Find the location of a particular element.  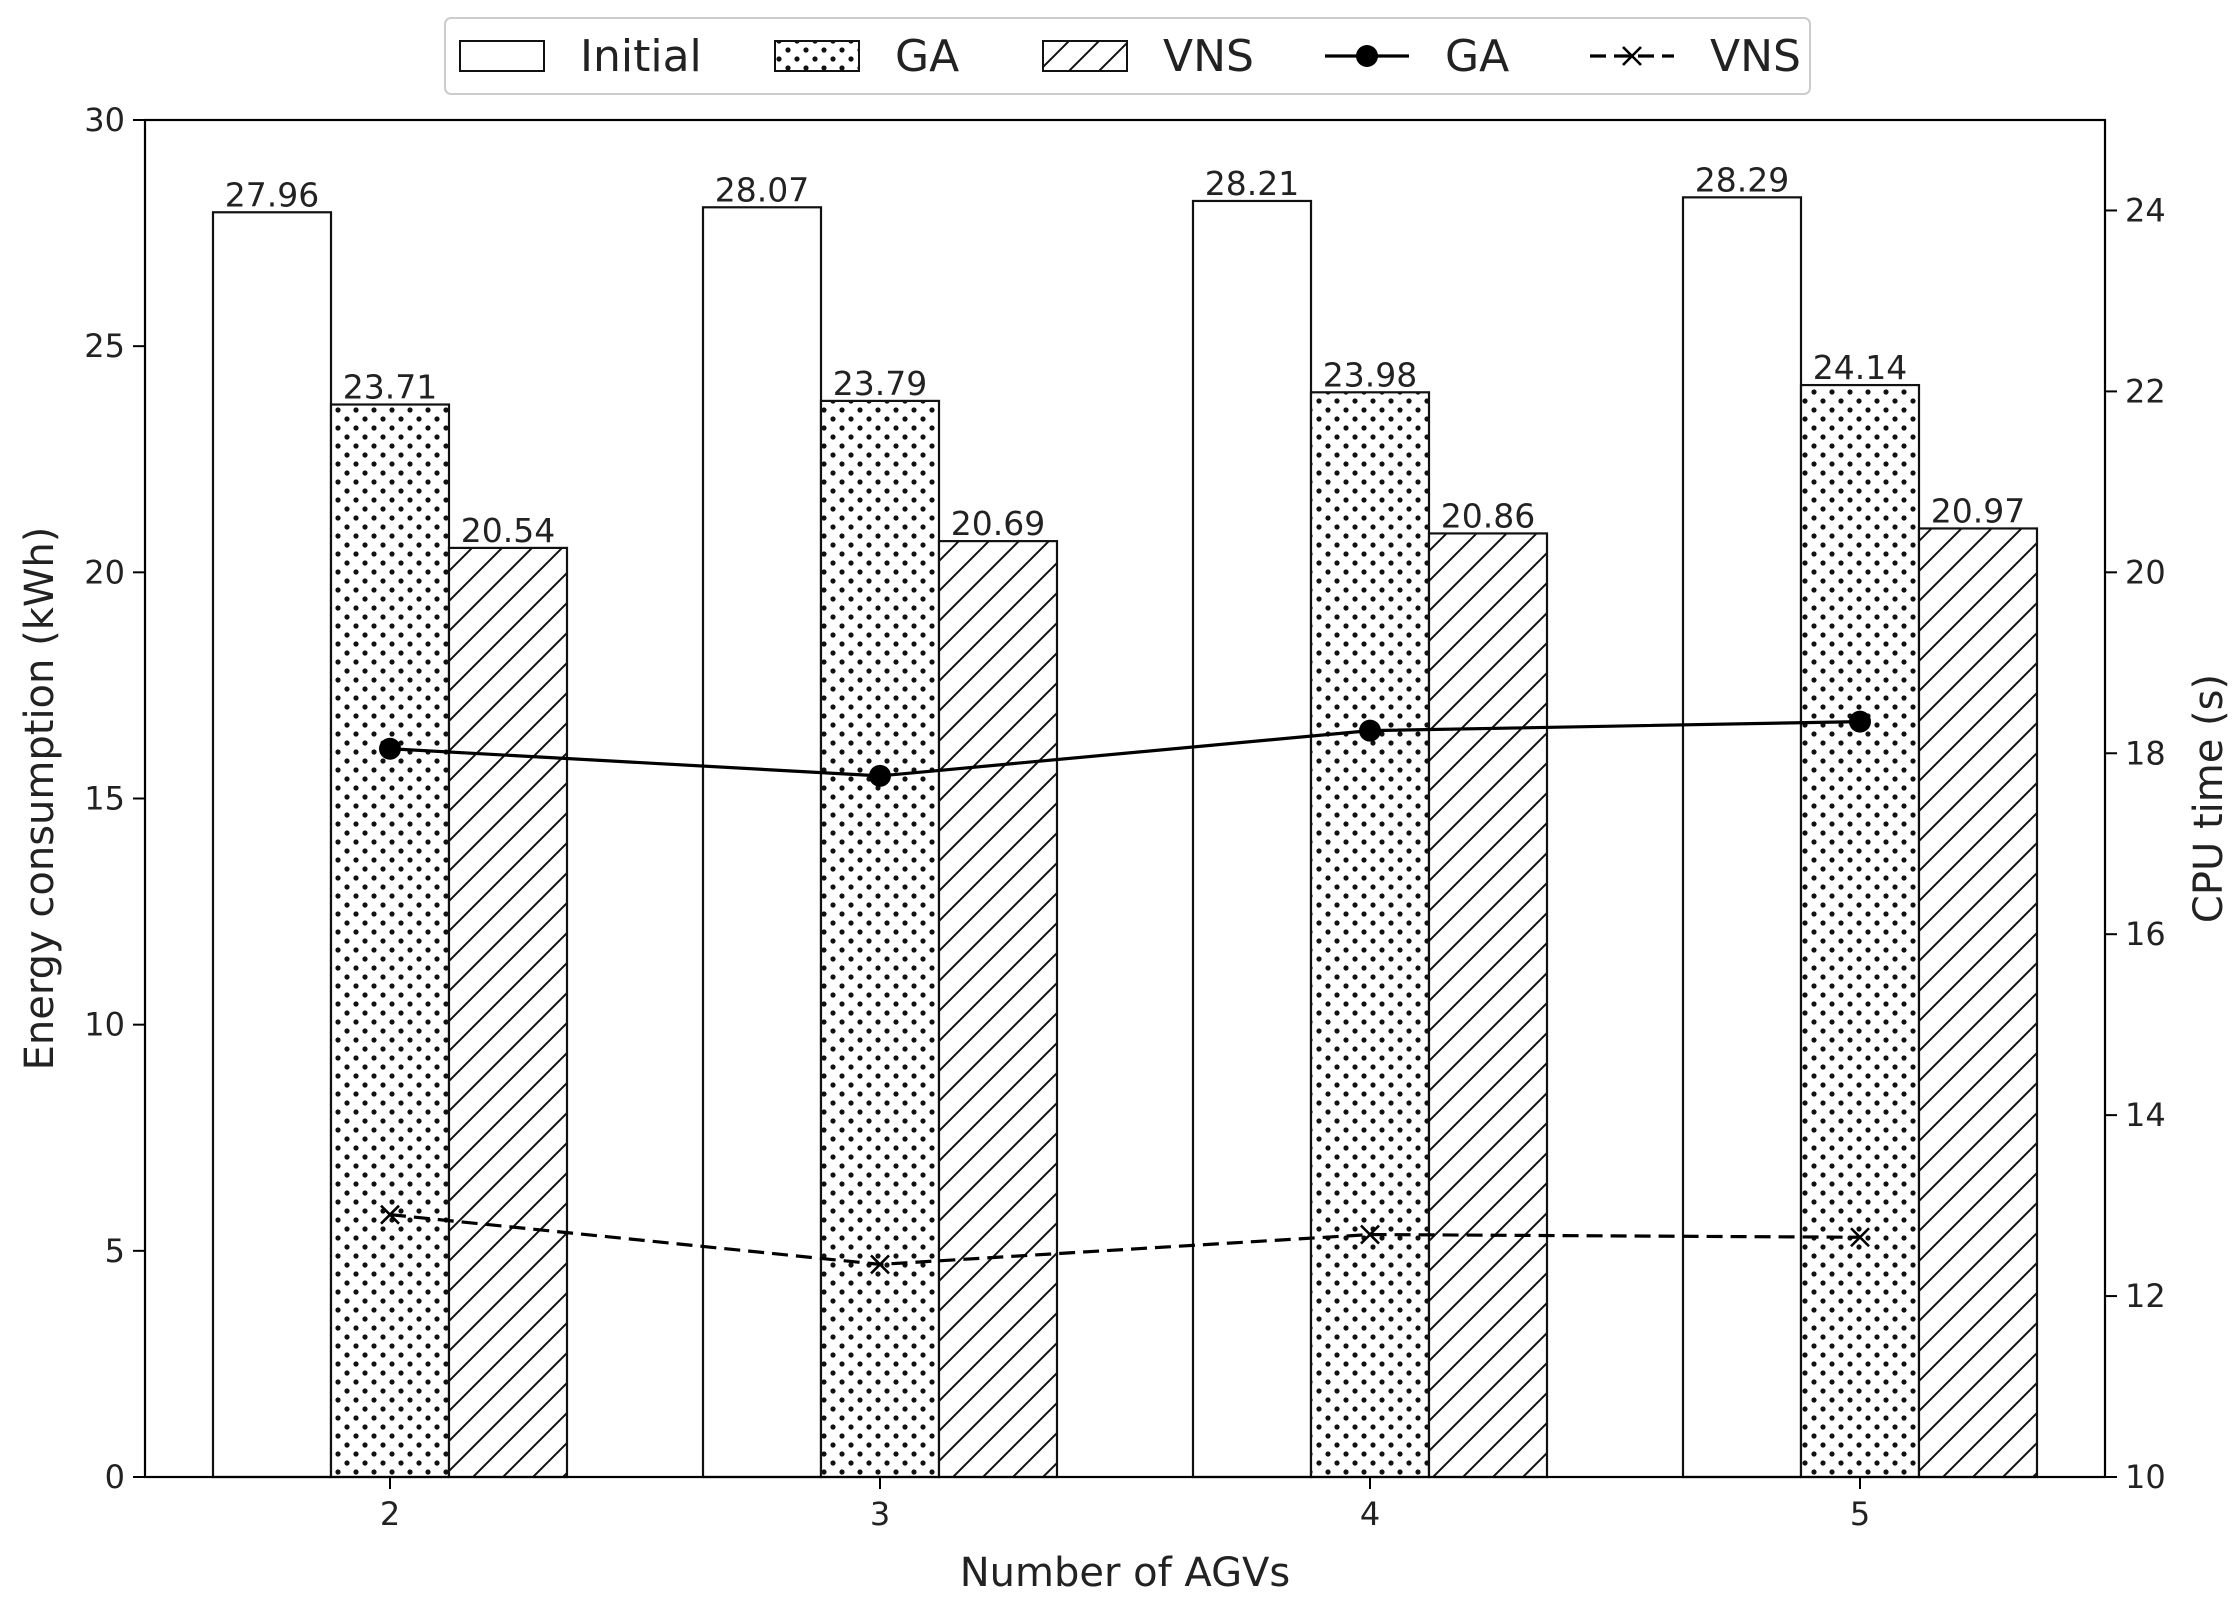

y2-tick-label: 22 is located at coordinates (2145, 391).